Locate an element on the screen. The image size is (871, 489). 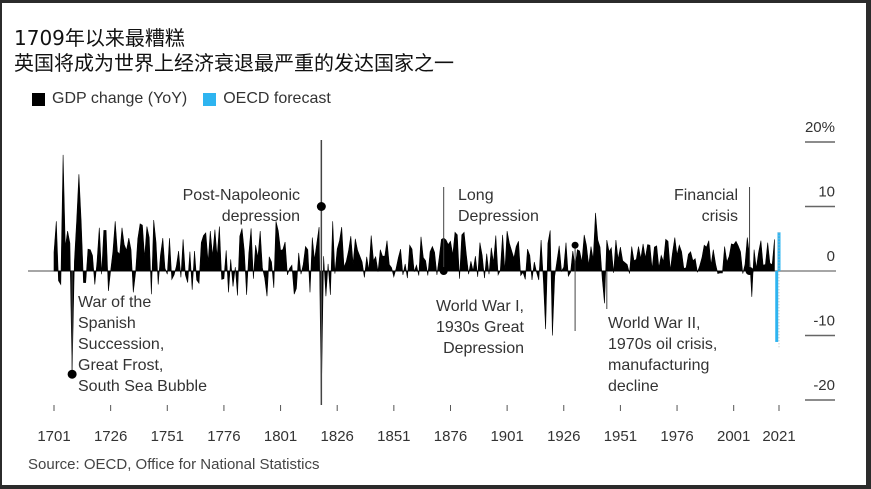
annotation-dot-financial is located at coordinates (749, 271).